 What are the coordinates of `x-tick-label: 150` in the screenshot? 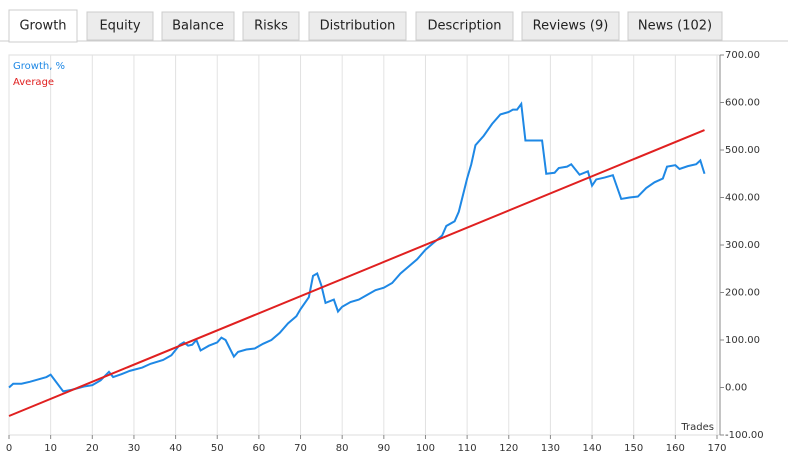 It's located at (633, 448).